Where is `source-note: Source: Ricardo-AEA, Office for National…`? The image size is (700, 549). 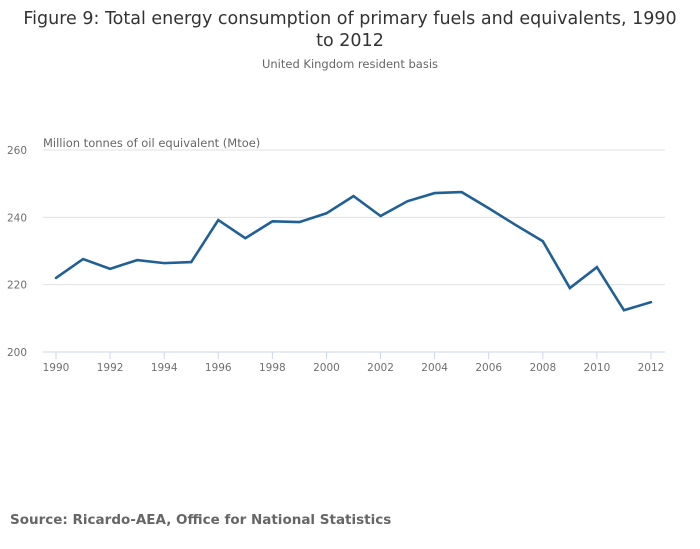 source-note: Source: Ricardo-AEA, Office for National… is located at coordinates (201, 520).